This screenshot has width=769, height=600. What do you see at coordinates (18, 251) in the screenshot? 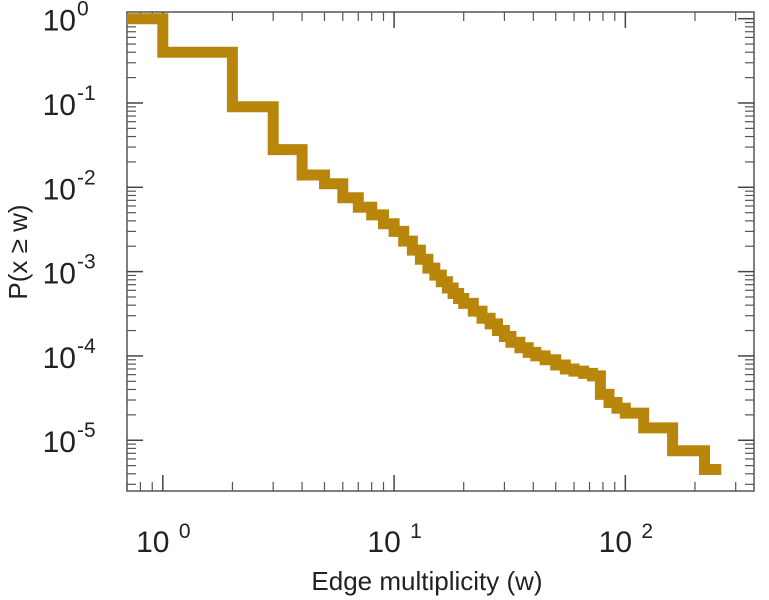
I see `y-axis-title: P(x ≥ w)` at bounding box center [18, 251].